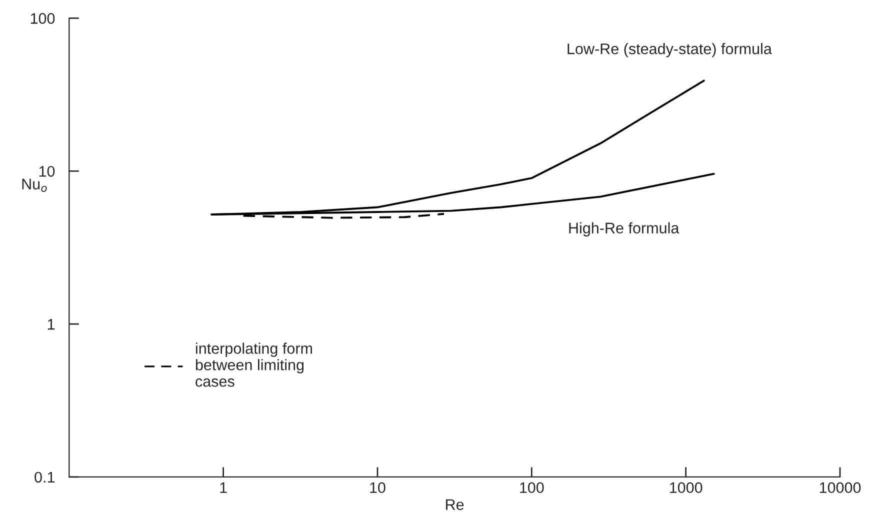  I want to click on x-tick-label: 100, so click(532, 488).